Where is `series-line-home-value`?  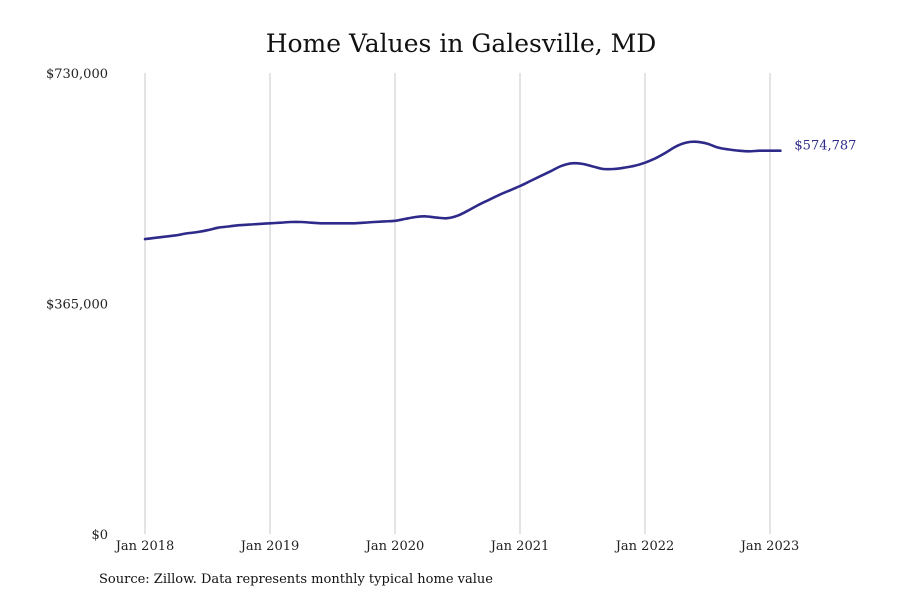
series-line-home-value is located at coordinates (462, 190).